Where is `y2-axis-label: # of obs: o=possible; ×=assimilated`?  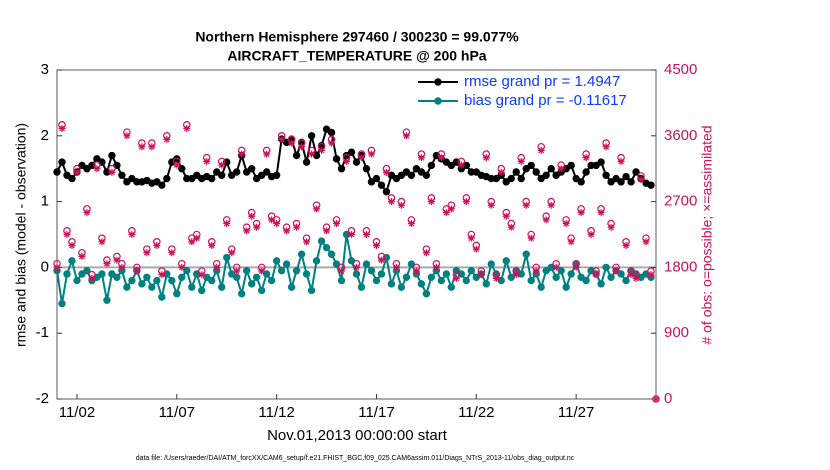 y2-axis-label: # of obs: o=possible; ×=assimilated is located at coordinates (707, 234).